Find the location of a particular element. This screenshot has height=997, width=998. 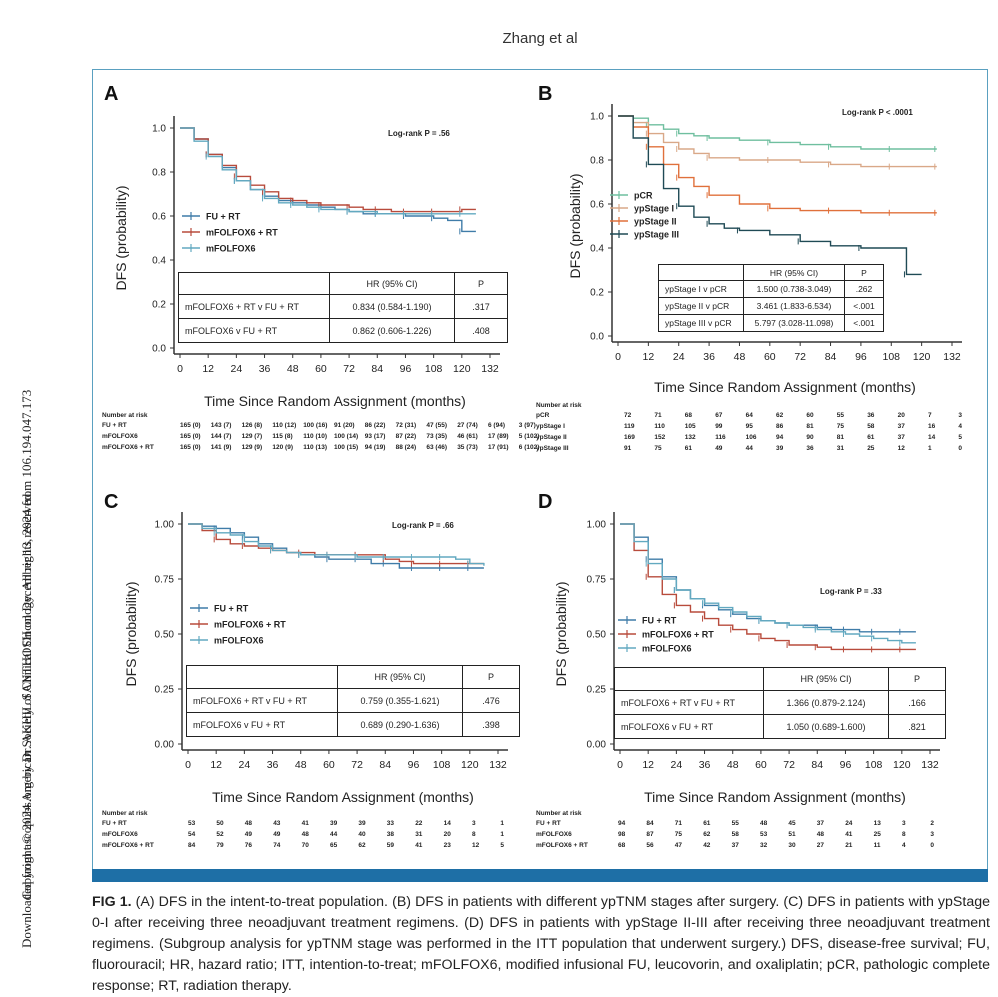

risk-cell: 58 is located at coordinates (871, 426).